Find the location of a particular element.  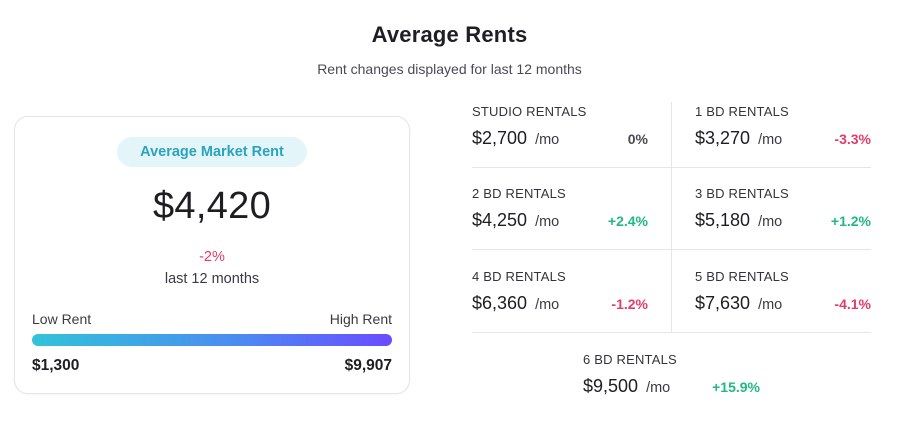

rental-change: +15.9% is located at coordinates (736, 387).